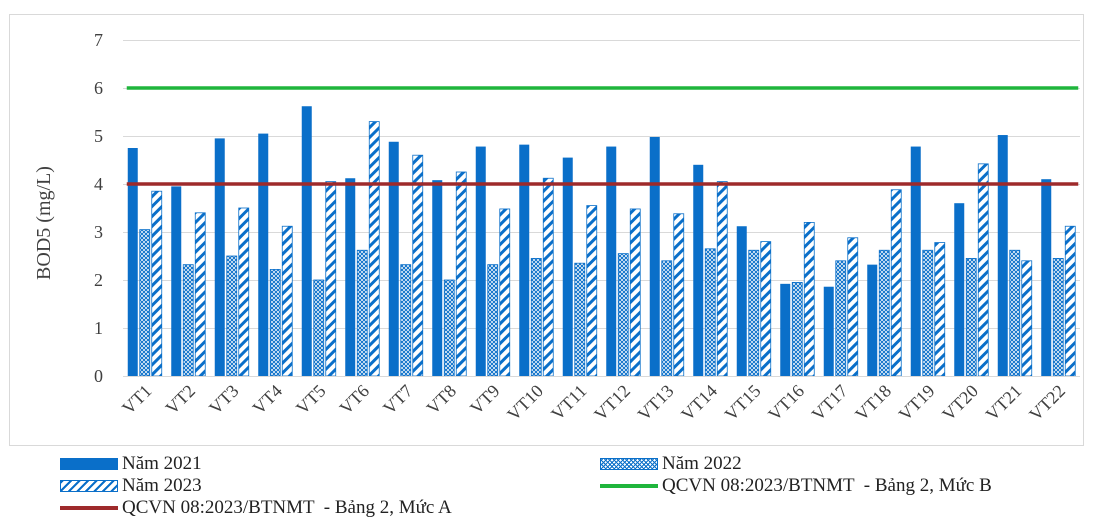 This screenshot has height=525, width=1093. What do you see at coordinates (44, 223) in the screenshot?
I see `y-axis-label: BOD5 (mg/L)` at bounding box center [44, 223].